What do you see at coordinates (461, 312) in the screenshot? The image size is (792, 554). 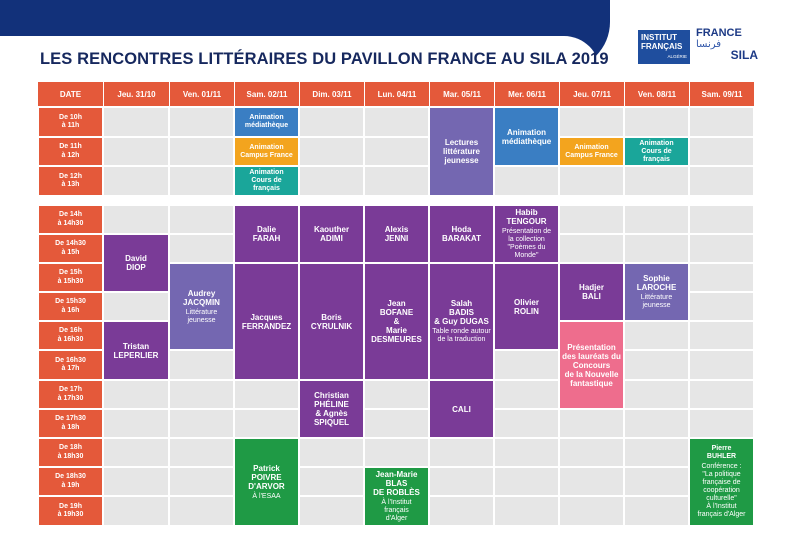 I see `event-title: Salah BADIS & Guy DUGAS` at bounding box center [461, 312].